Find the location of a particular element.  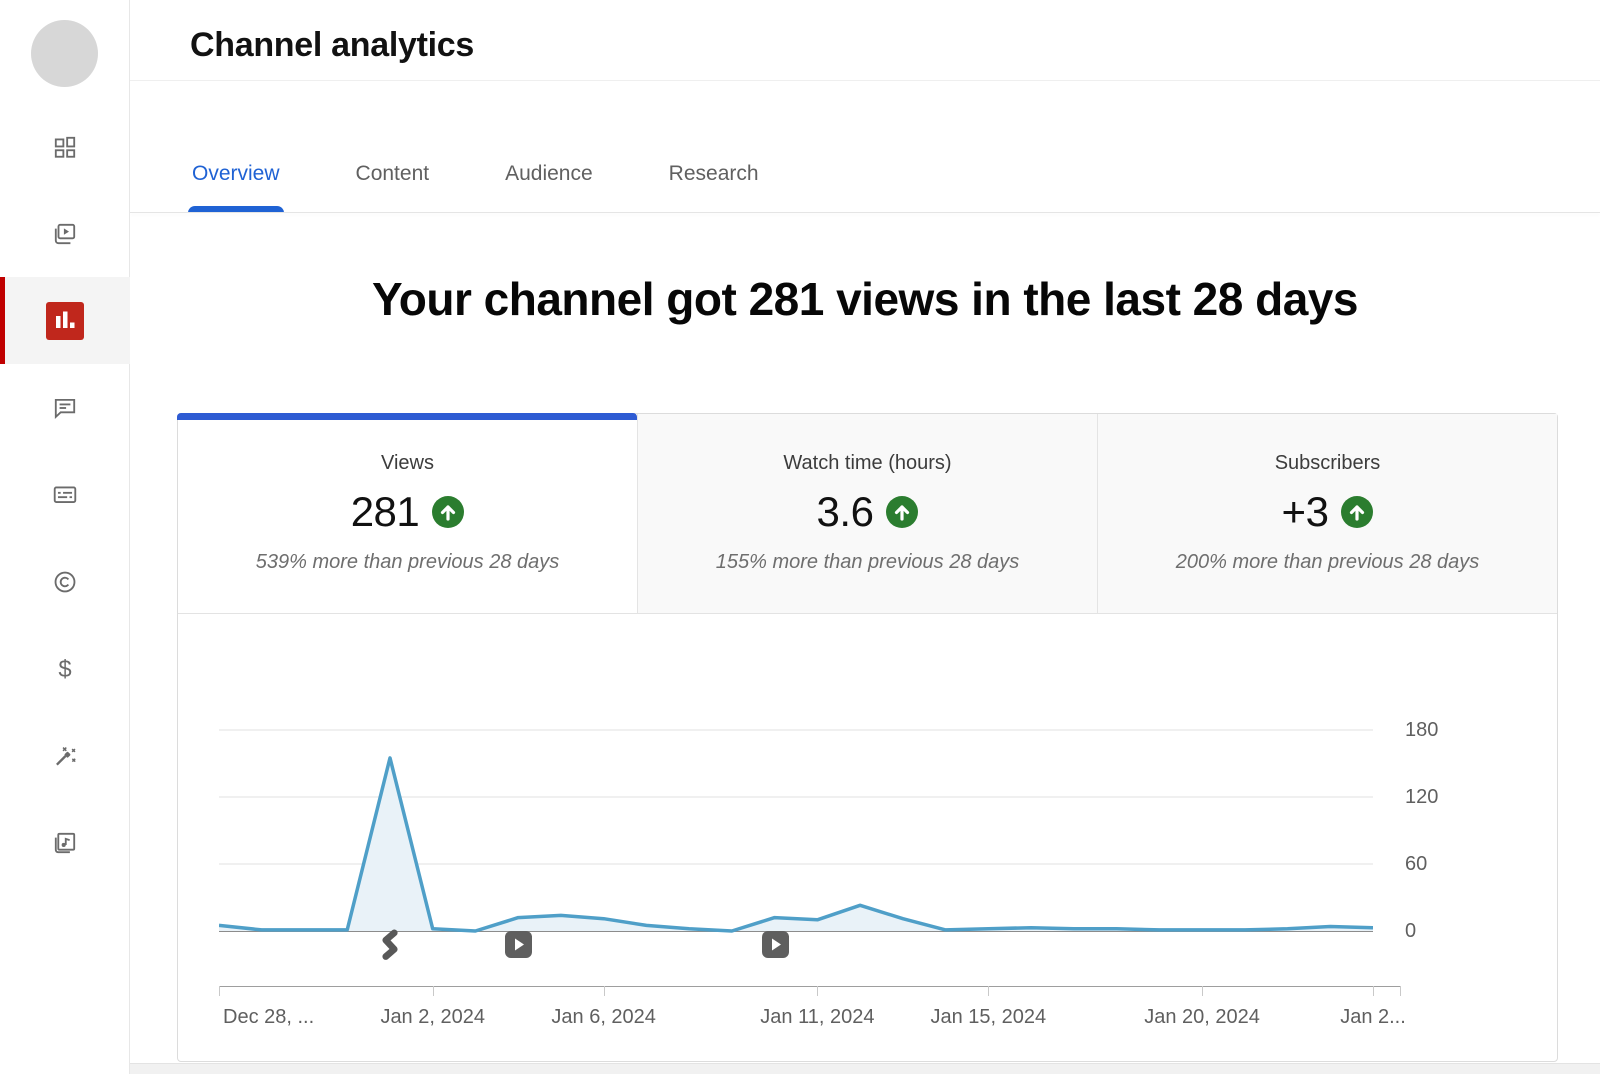

sidebar-item-copyright is located at coordinates (65, 581).